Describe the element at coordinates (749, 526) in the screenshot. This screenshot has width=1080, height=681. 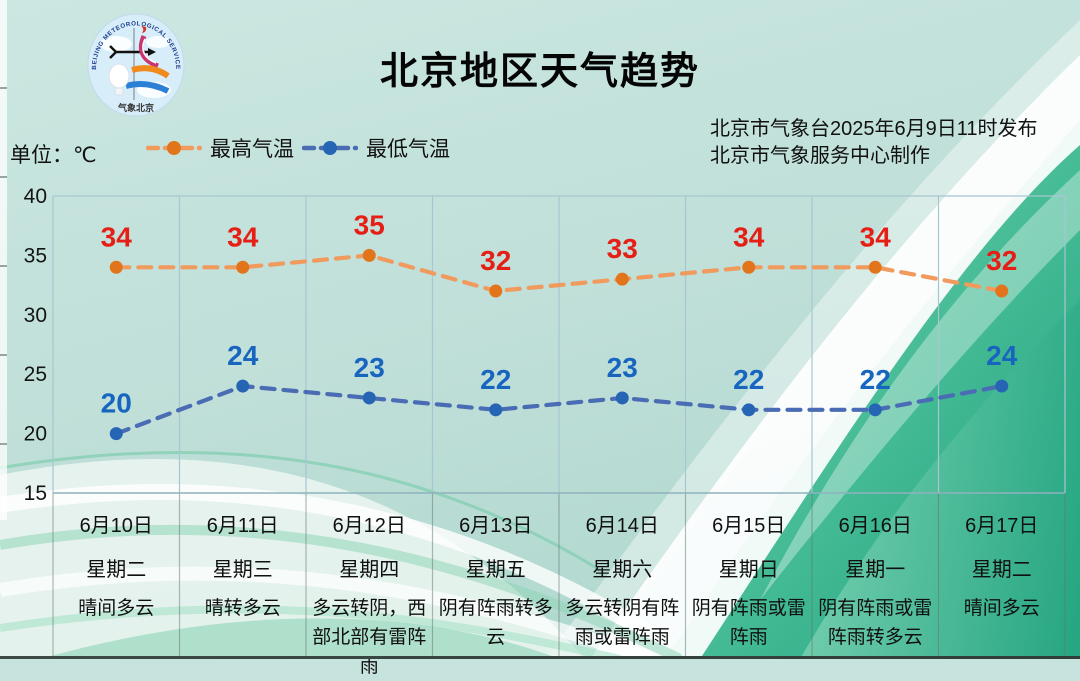
I see `day-date: 6月15日` at that location.